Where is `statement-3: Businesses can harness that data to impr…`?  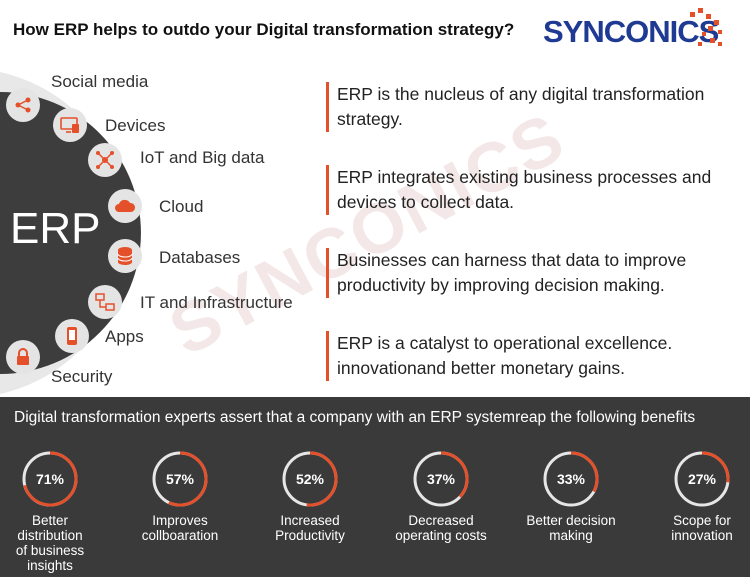
statement-3: Businesses can harness that data to impr… is located at coordinates (538, 273).